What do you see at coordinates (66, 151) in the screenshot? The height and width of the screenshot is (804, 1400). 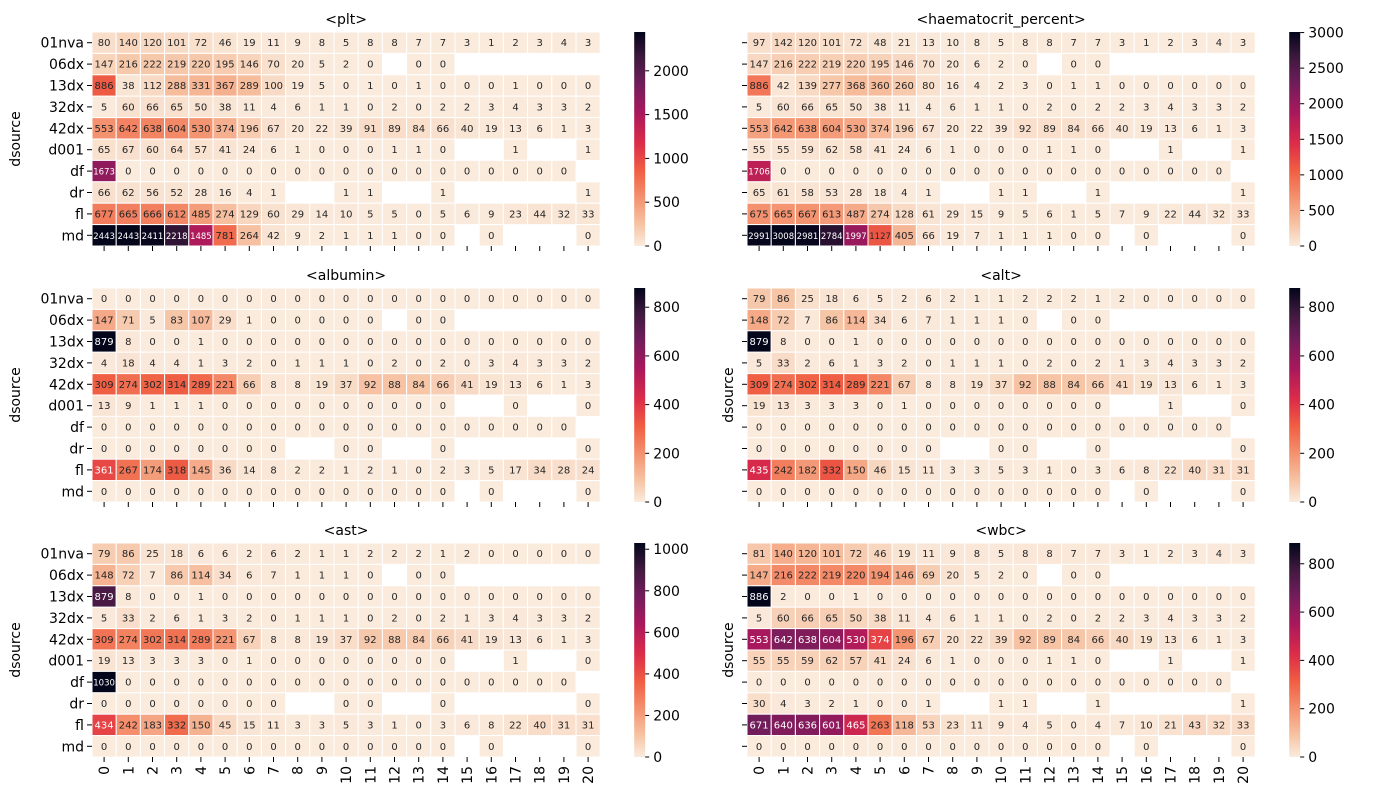 I see `y-tick-label: d001` at bounding box center [66, 151].